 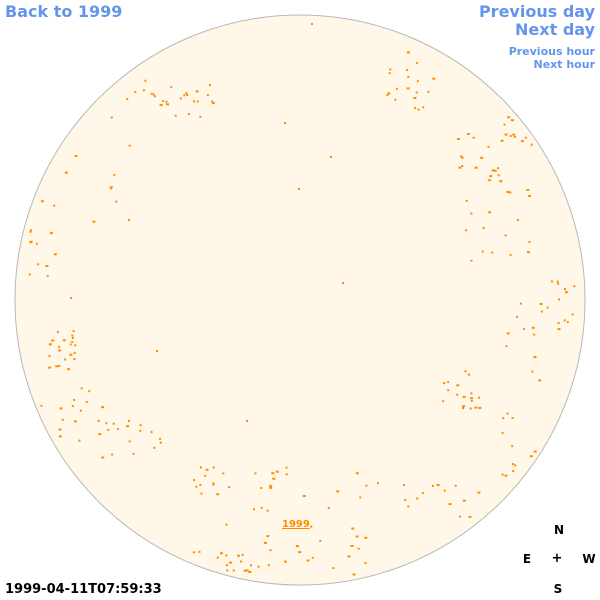 What do you see at coordinates (551, 51) in the screenshot?
I see `previous-hour-link: Previous hour` at bounding box center [551, 51].